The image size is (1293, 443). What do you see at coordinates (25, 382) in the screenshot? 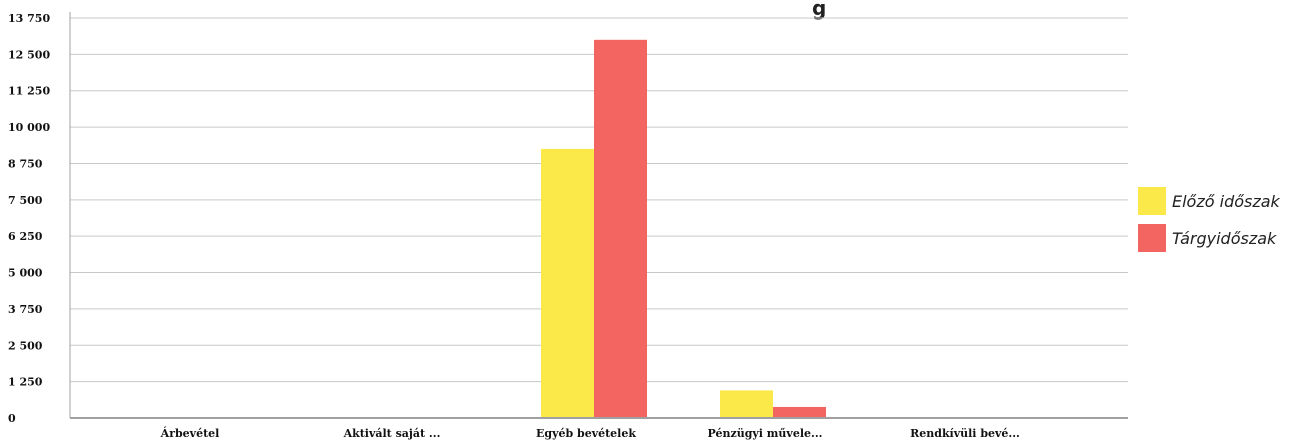
I see `y-tick-label: 1 250` at bounding box center [25, 382].